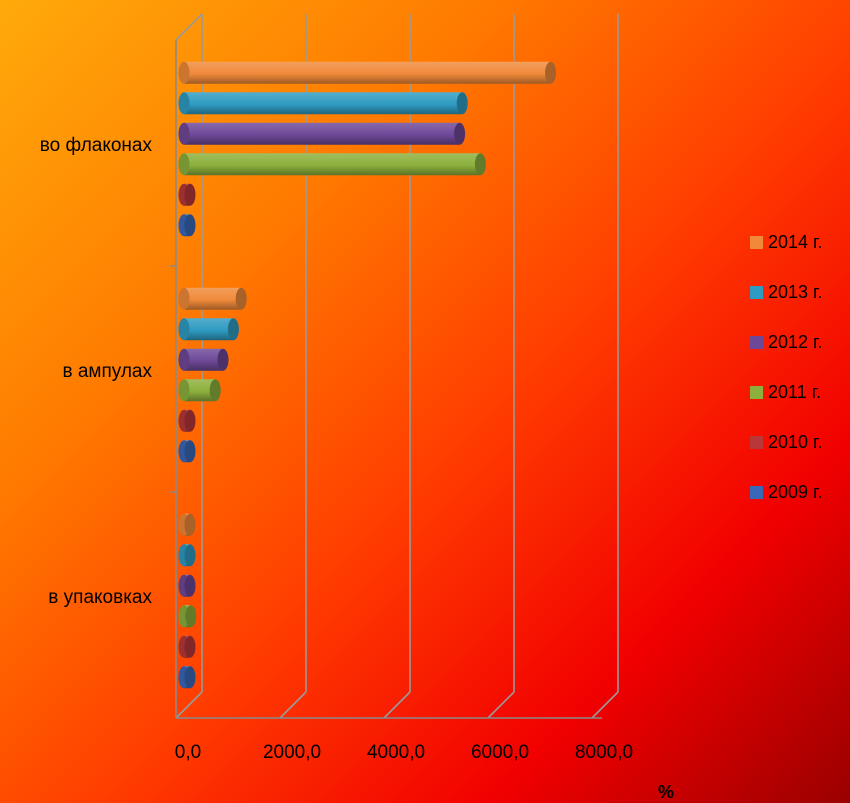 The height and width of the screenshot is (803, 850). I want to click on x-tick-label: 6000,0, so click(500, 752).